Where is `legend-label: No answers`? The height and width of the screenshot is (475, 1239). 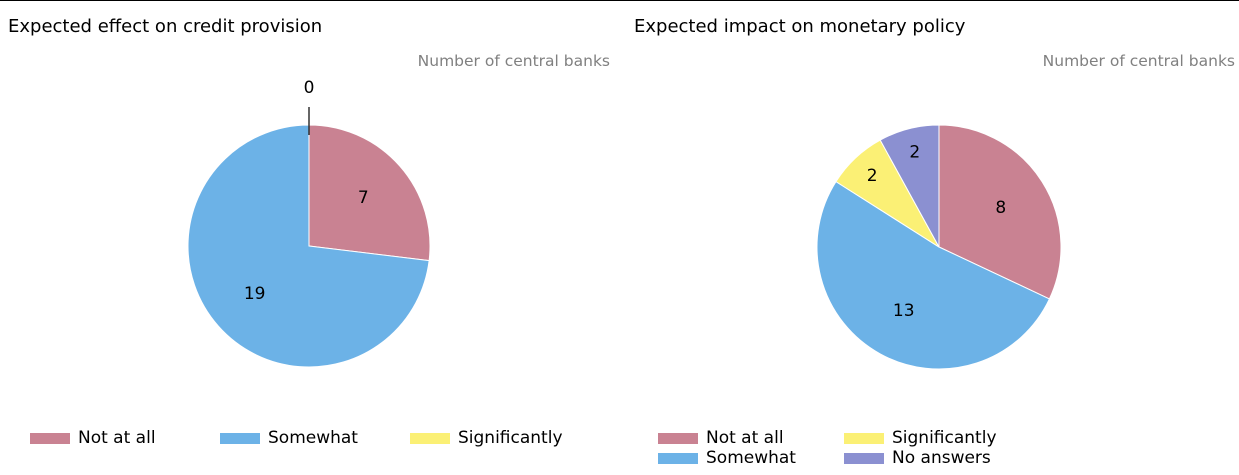 legend-label: No answers is located at coordinates (941, 458).